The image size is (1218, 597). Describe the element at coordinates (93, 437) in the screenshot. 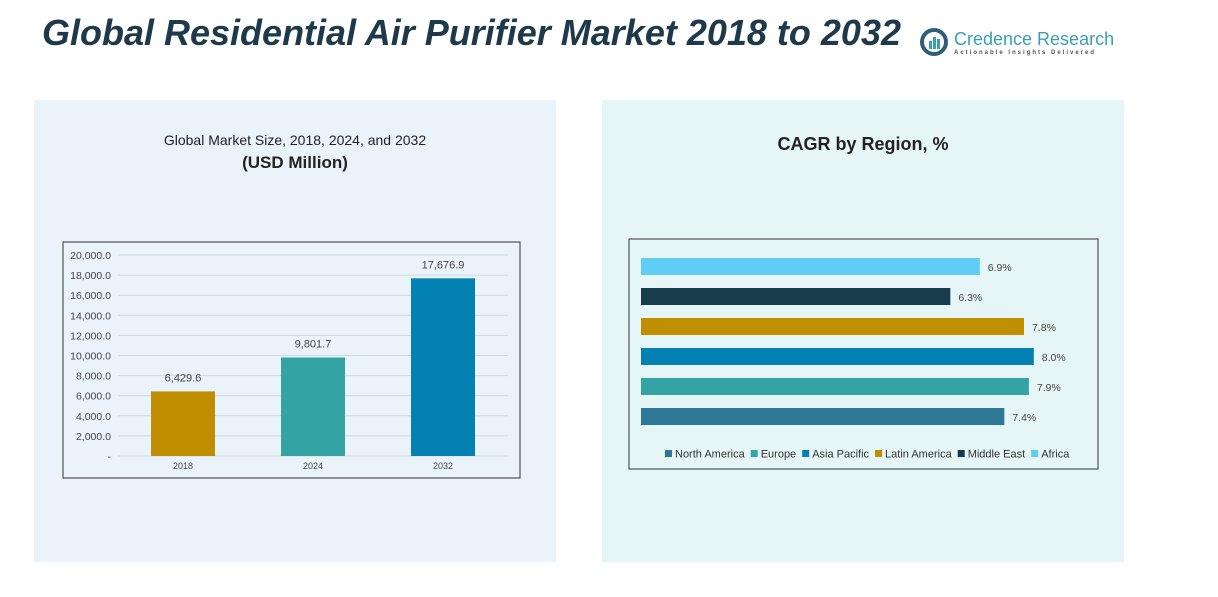

I see `y-tick-label: 2,000.0` at that location.